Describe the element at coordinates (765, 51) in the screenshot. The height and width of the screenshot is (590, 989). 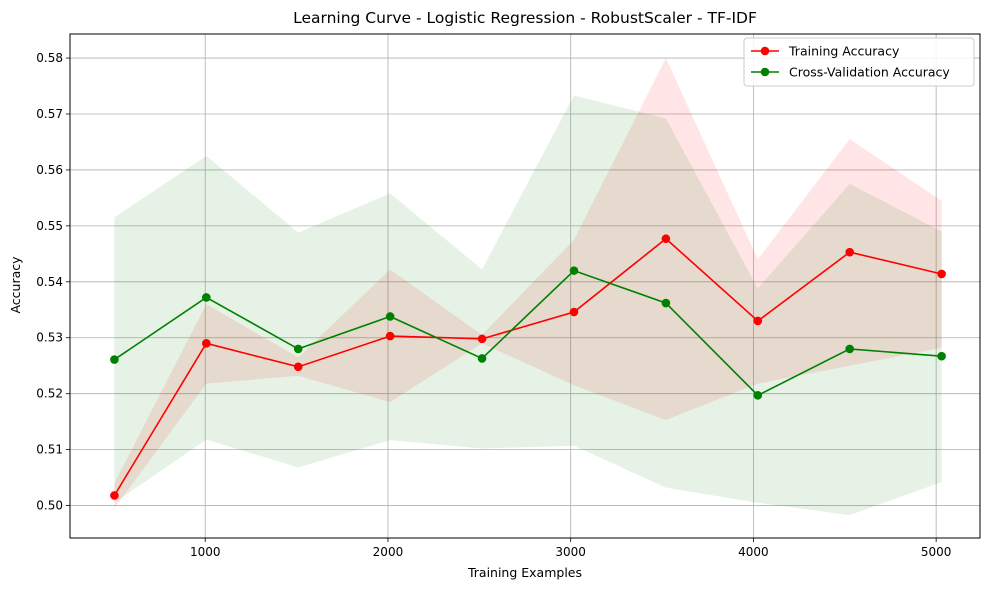
I see `legend-marker-training-accuracy` at that location.